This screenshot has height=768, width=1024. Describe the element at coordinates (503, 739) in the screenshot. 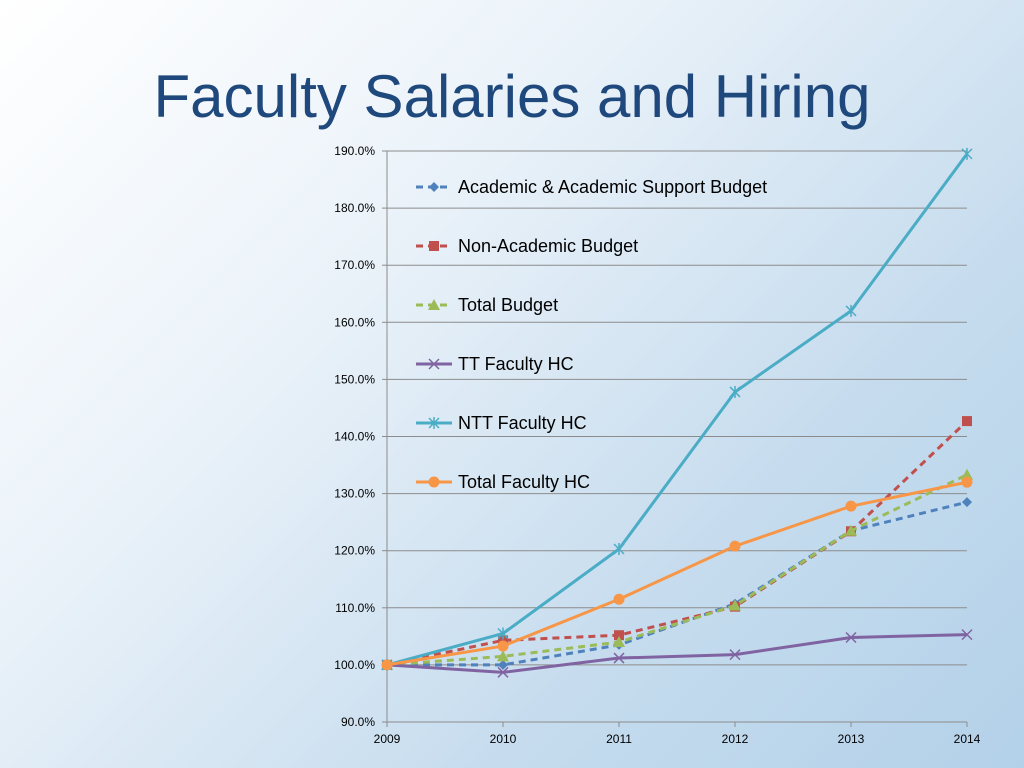

I see `x-tick-label: 2010` at that location.